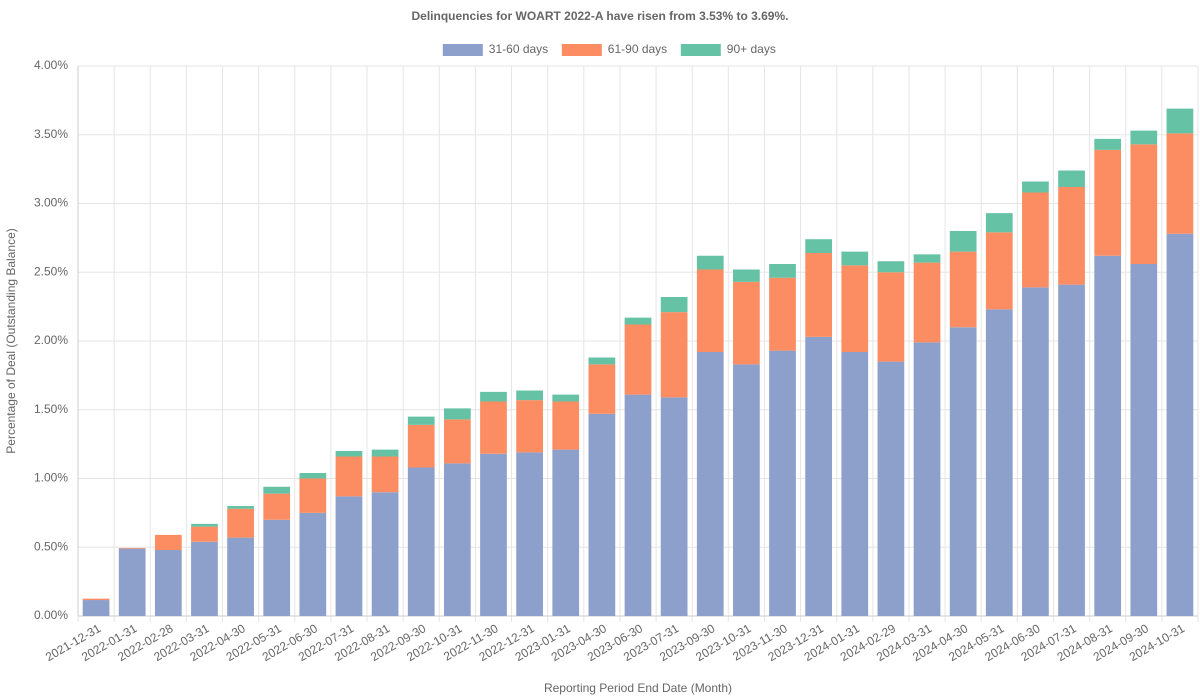 The height and width of the screenshot is (700, 1200). What do you see at coordinates (51, 271) in the screenshot?
I see `y-tick-label: 2.50%` at bounding box center [51, 271].